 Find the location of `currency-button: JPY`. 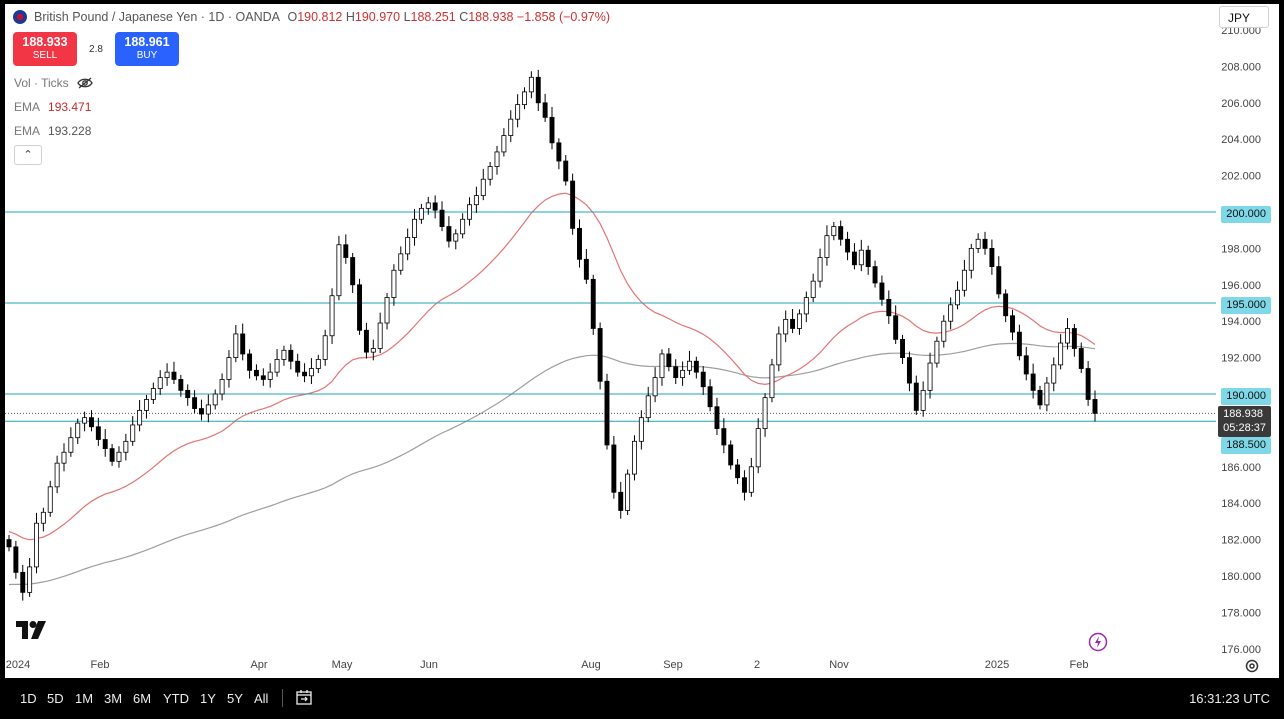

currency-button: JPY is located at coordinates (1244, 17).